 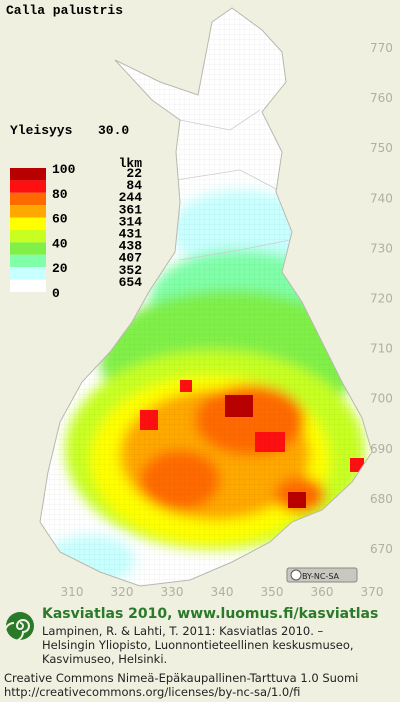 I want to click on legend-class-label: 60, so click(x=60, y=219).